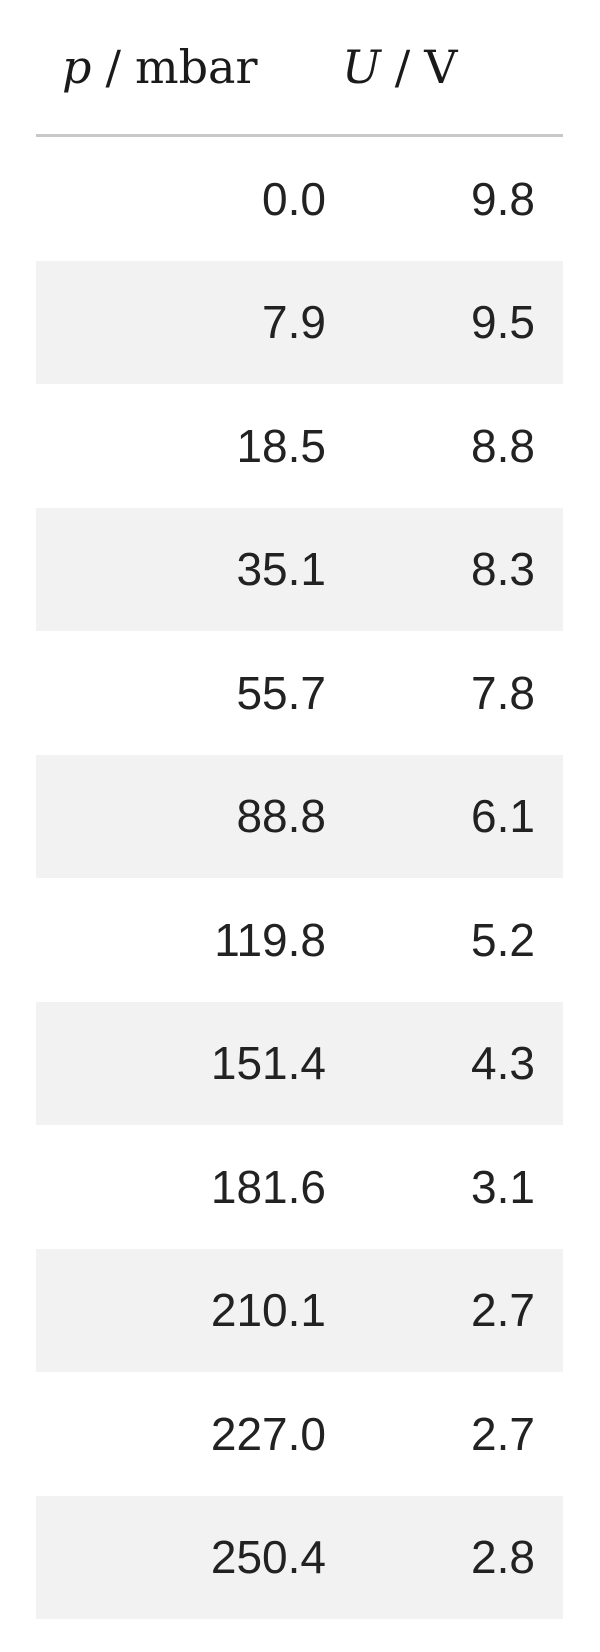 This screenshot has height=1652, width=600. Describe the element at coordinates (503, 445) in the screenshot. I see `voltage-cell: 8.8` at that location.